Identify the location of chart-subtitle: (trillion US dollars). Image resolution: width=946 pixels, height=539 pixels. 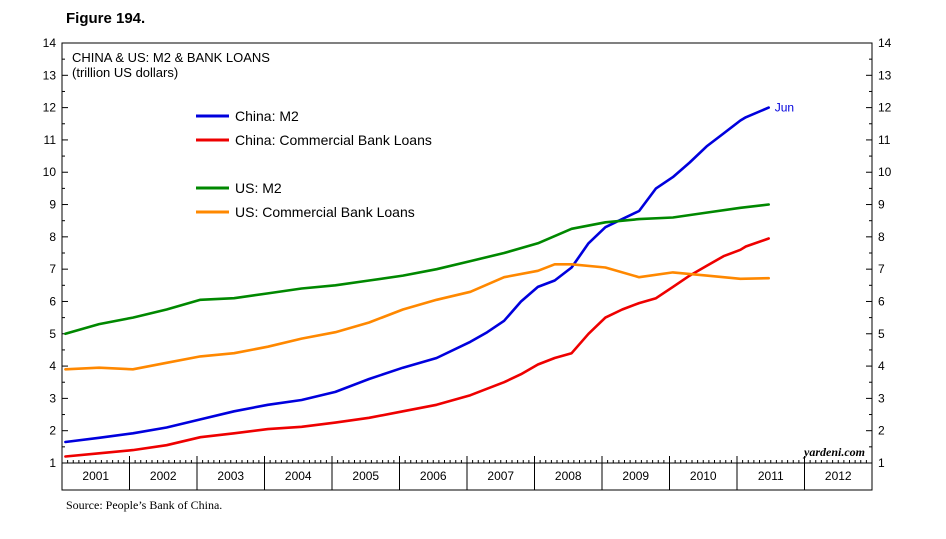
(125, 72).